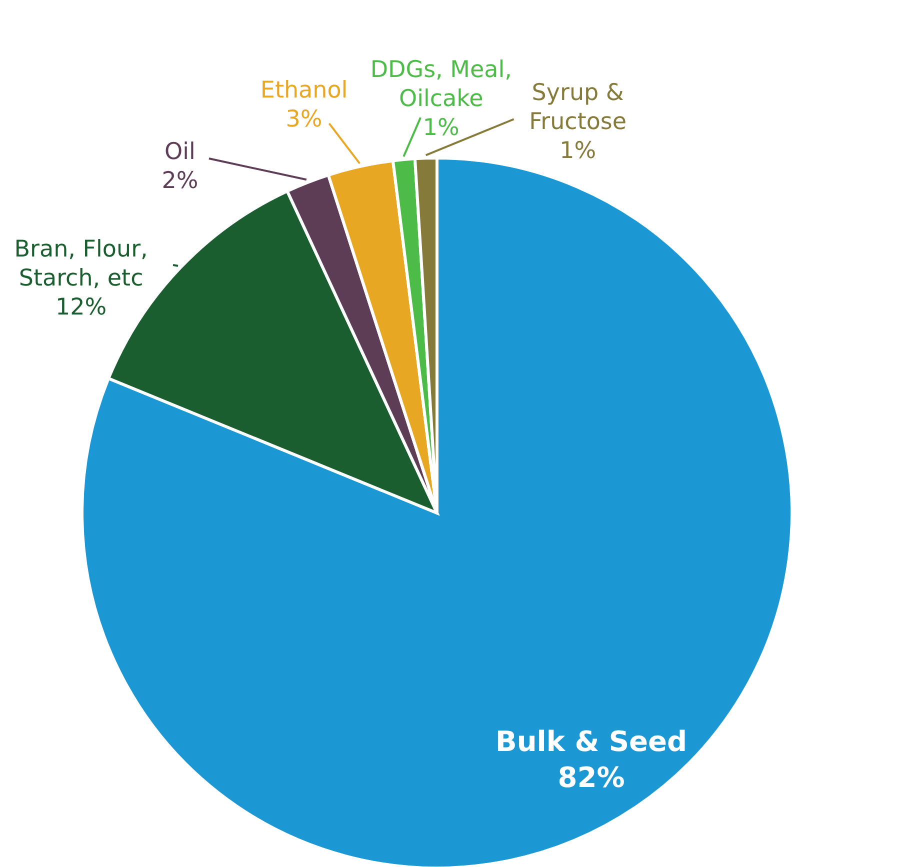 The image size is (909, 867). What do you see at coordinates (180, 181) in the screenshot?
I see `data-label: 2%` at bounding box center [180, 181].